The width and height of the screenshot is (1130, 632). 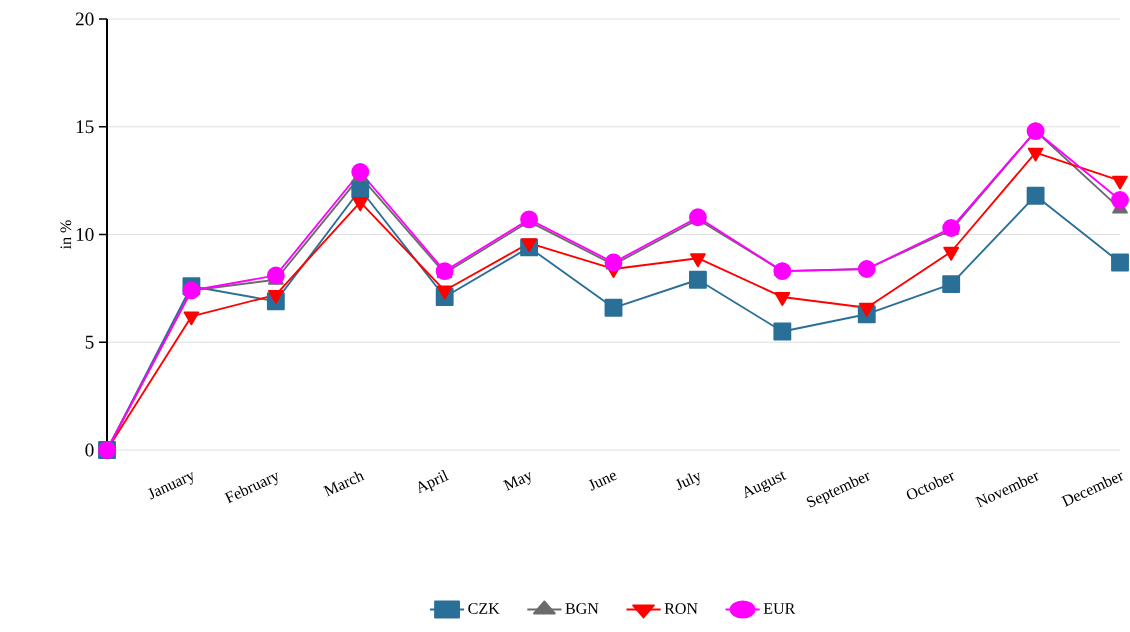 What do you see at coordinates (484, 608) in the screenshot?
I see `legend-label: CZK` at bounding box center [484, 608].